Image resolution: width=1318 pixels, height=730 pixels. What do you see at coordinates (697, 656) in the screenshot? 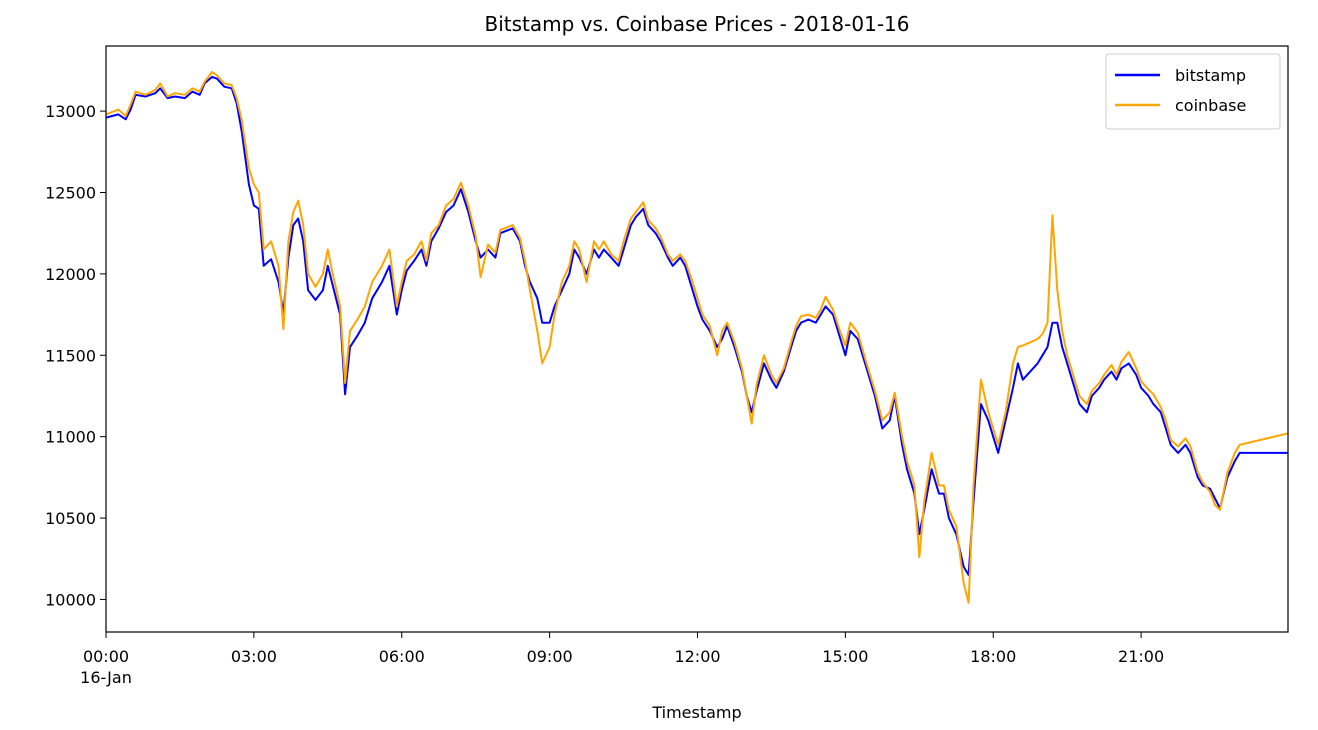
I see `x-tick-label: 12:00` at bounding box center [697, 656].